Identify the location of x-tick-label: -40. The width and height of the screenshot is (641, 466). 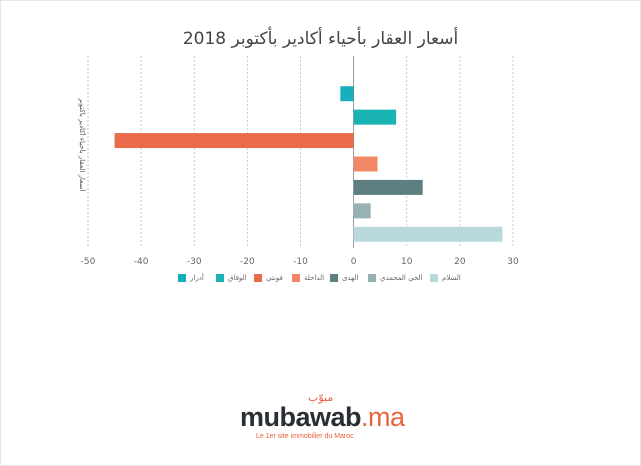
(141, 262).